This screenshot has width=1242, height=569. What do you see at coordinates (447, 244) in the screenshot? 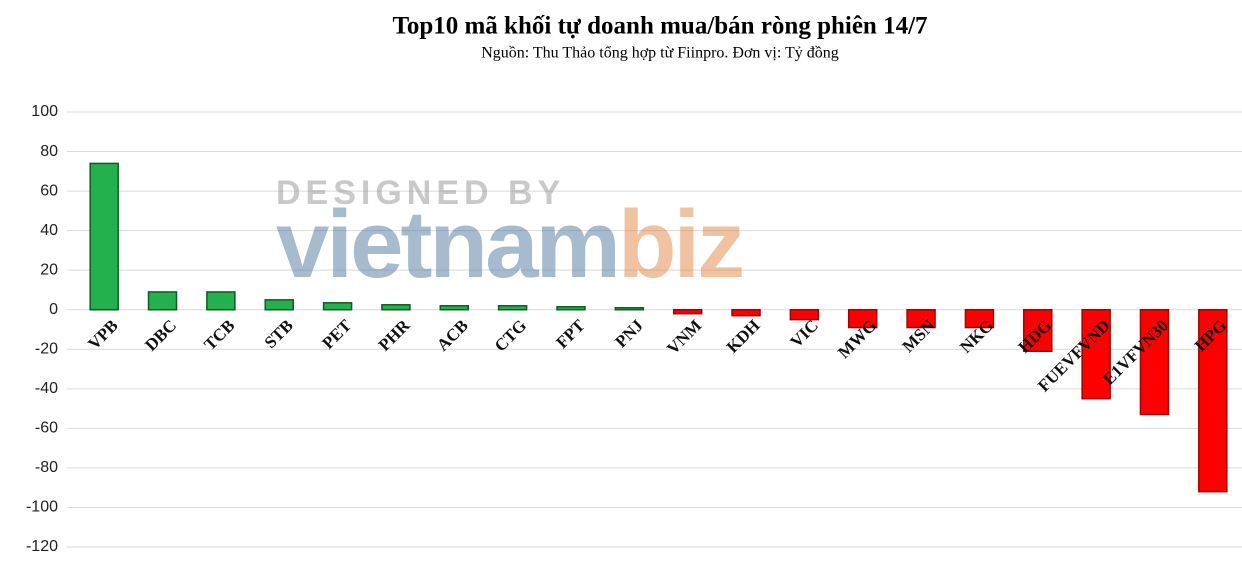
I see `watermark-name-main: vietnam` at bounding box center [447, 244].